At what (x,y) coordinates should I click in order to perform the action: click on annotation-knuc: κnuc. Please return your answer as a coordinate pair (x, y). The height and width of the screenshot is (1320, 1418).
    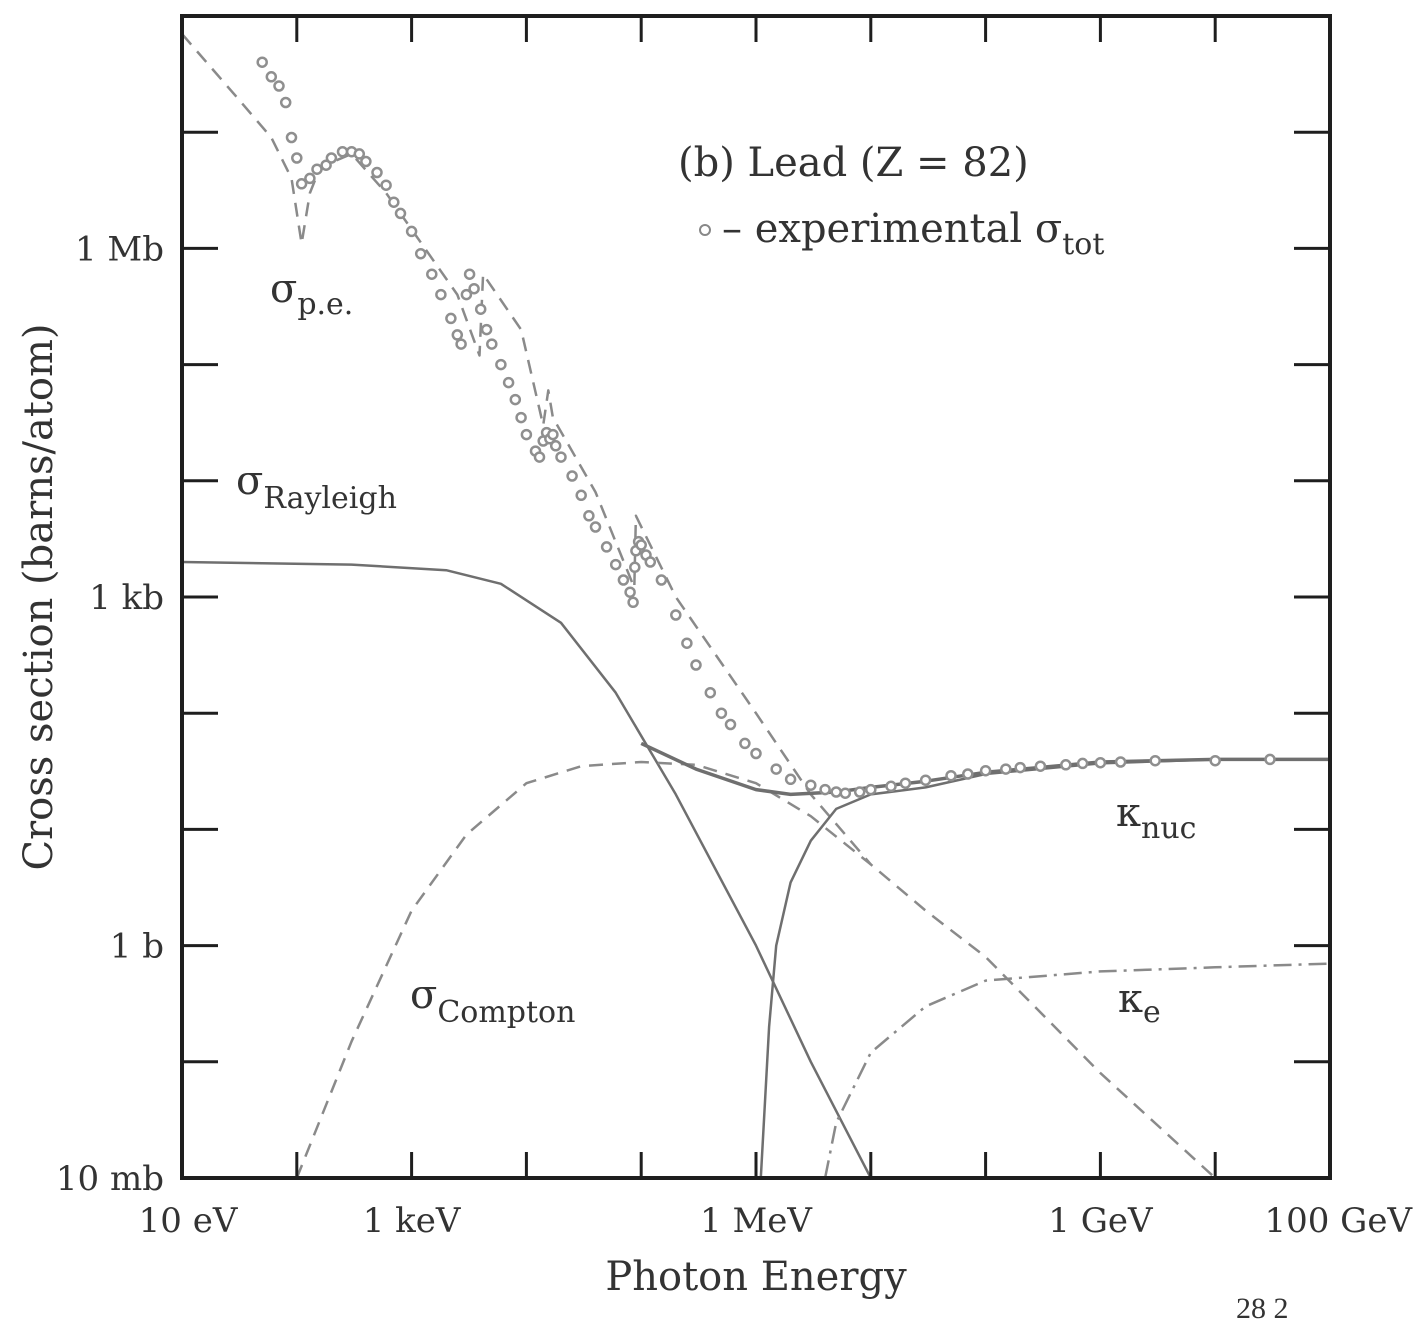
    Looking at the image, I should click on (1156, 818).